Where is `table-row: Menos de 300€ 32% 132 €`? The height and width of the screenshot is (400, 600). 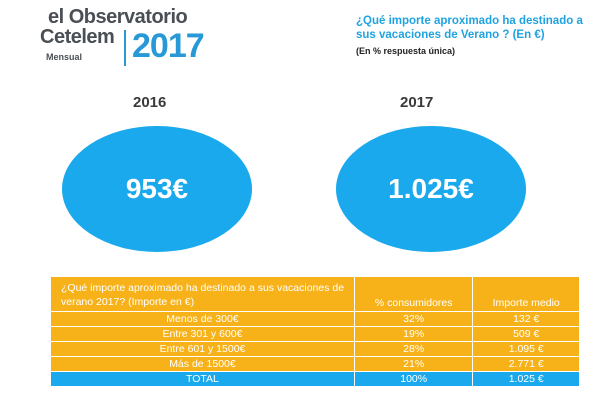
table-row: Menos de 300€ 32% 132 € is located at coordinates (315, 319).